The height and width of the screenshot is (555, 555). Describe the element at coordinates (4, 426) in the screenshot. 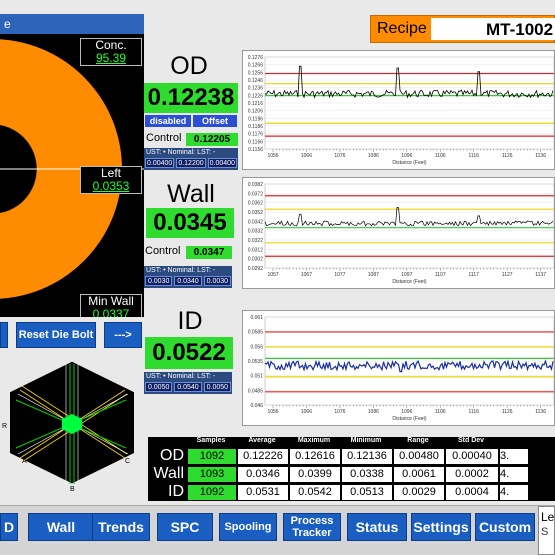

I see `die-label-r: R` at that location.